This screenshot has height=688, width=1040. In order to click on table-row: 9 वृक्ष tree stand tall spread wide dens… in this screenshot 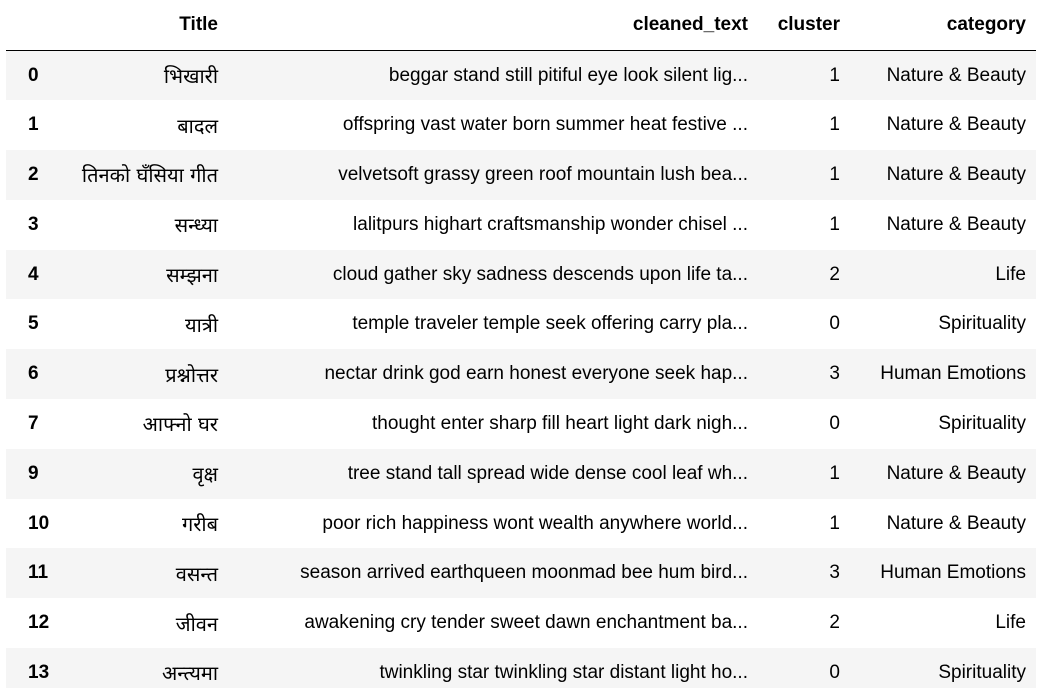, I will do `click(521, 473)`.